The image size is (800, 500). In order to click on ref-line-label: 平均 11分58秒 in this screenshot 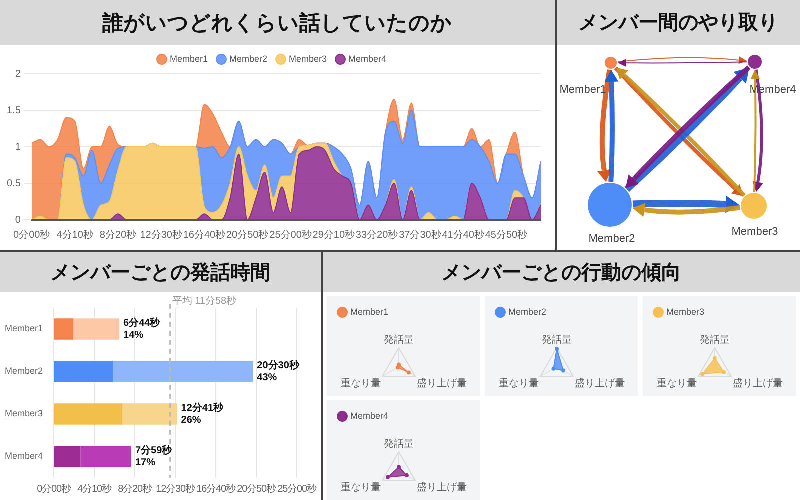, I will do `click(204, 300)`.